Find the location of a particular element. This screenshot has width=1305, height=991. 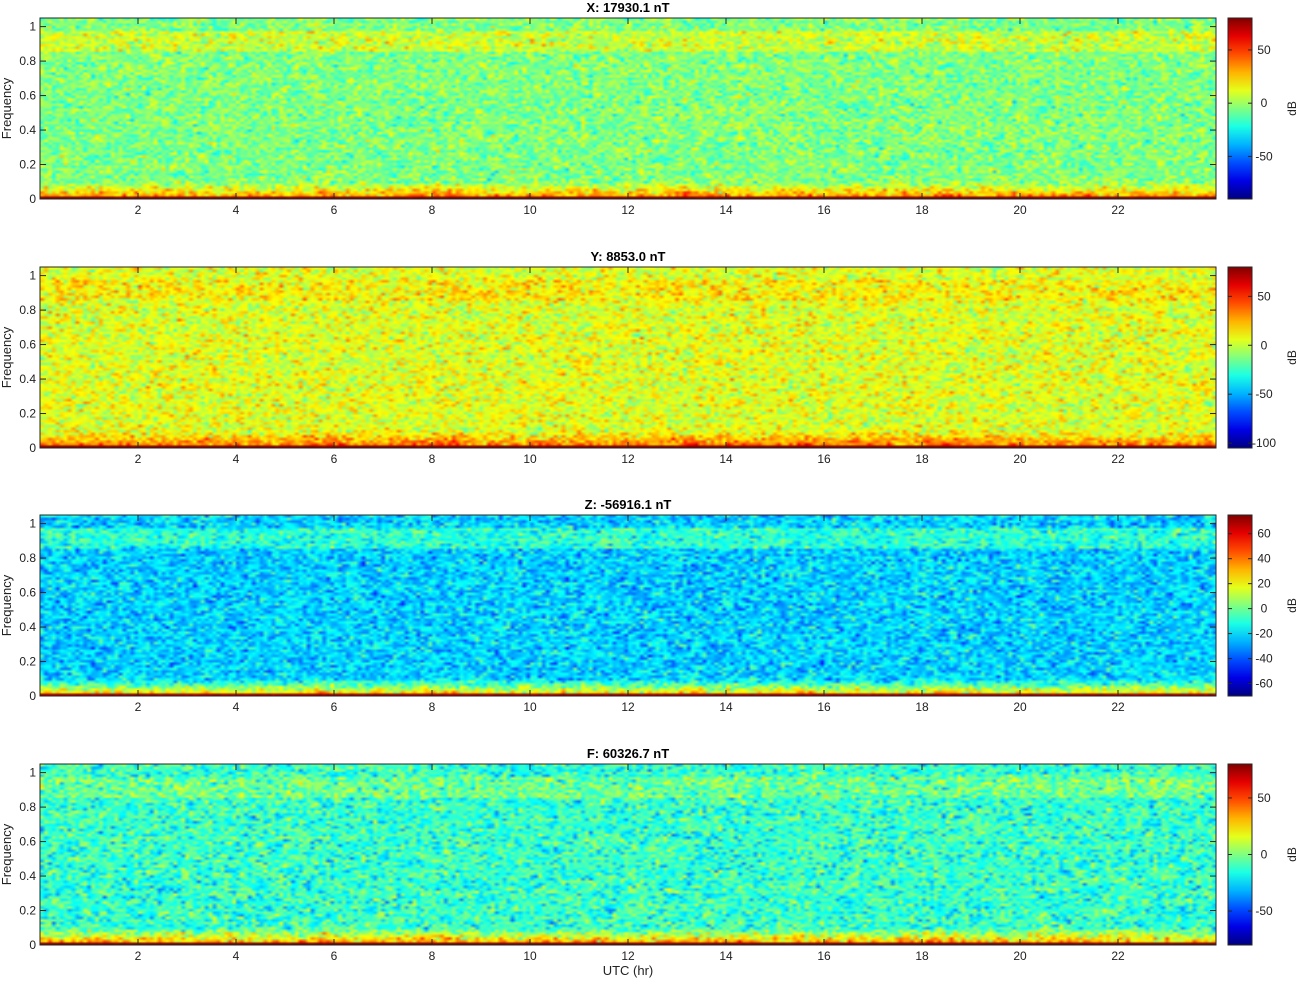

colorbar-tick-label: 40 is located at coordinates (1264, 559).